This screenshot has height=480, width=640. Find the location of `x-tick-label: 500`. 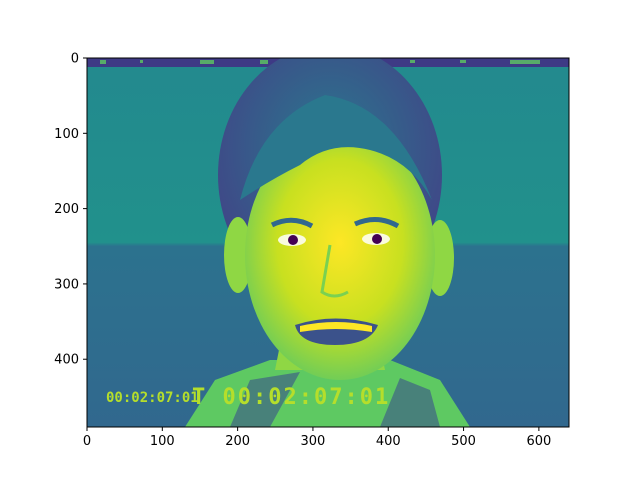

x-tick-label: 500 is located at coordinates (463, 441).